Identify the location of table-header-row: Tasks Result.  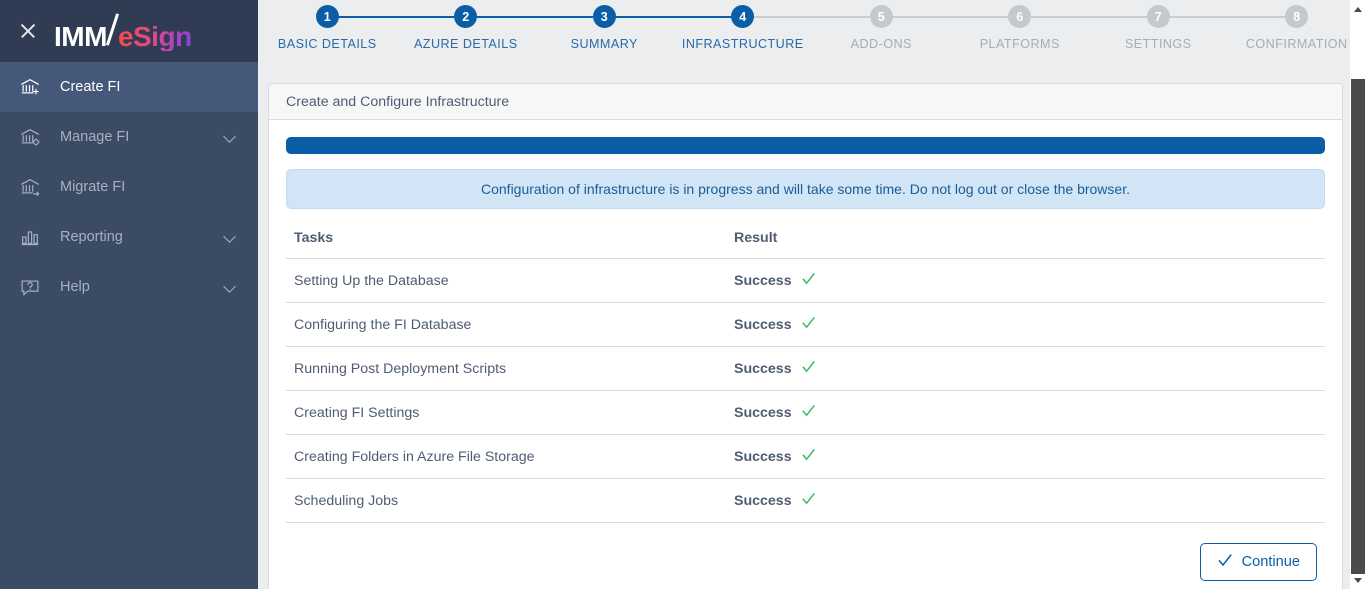
(805, 244).